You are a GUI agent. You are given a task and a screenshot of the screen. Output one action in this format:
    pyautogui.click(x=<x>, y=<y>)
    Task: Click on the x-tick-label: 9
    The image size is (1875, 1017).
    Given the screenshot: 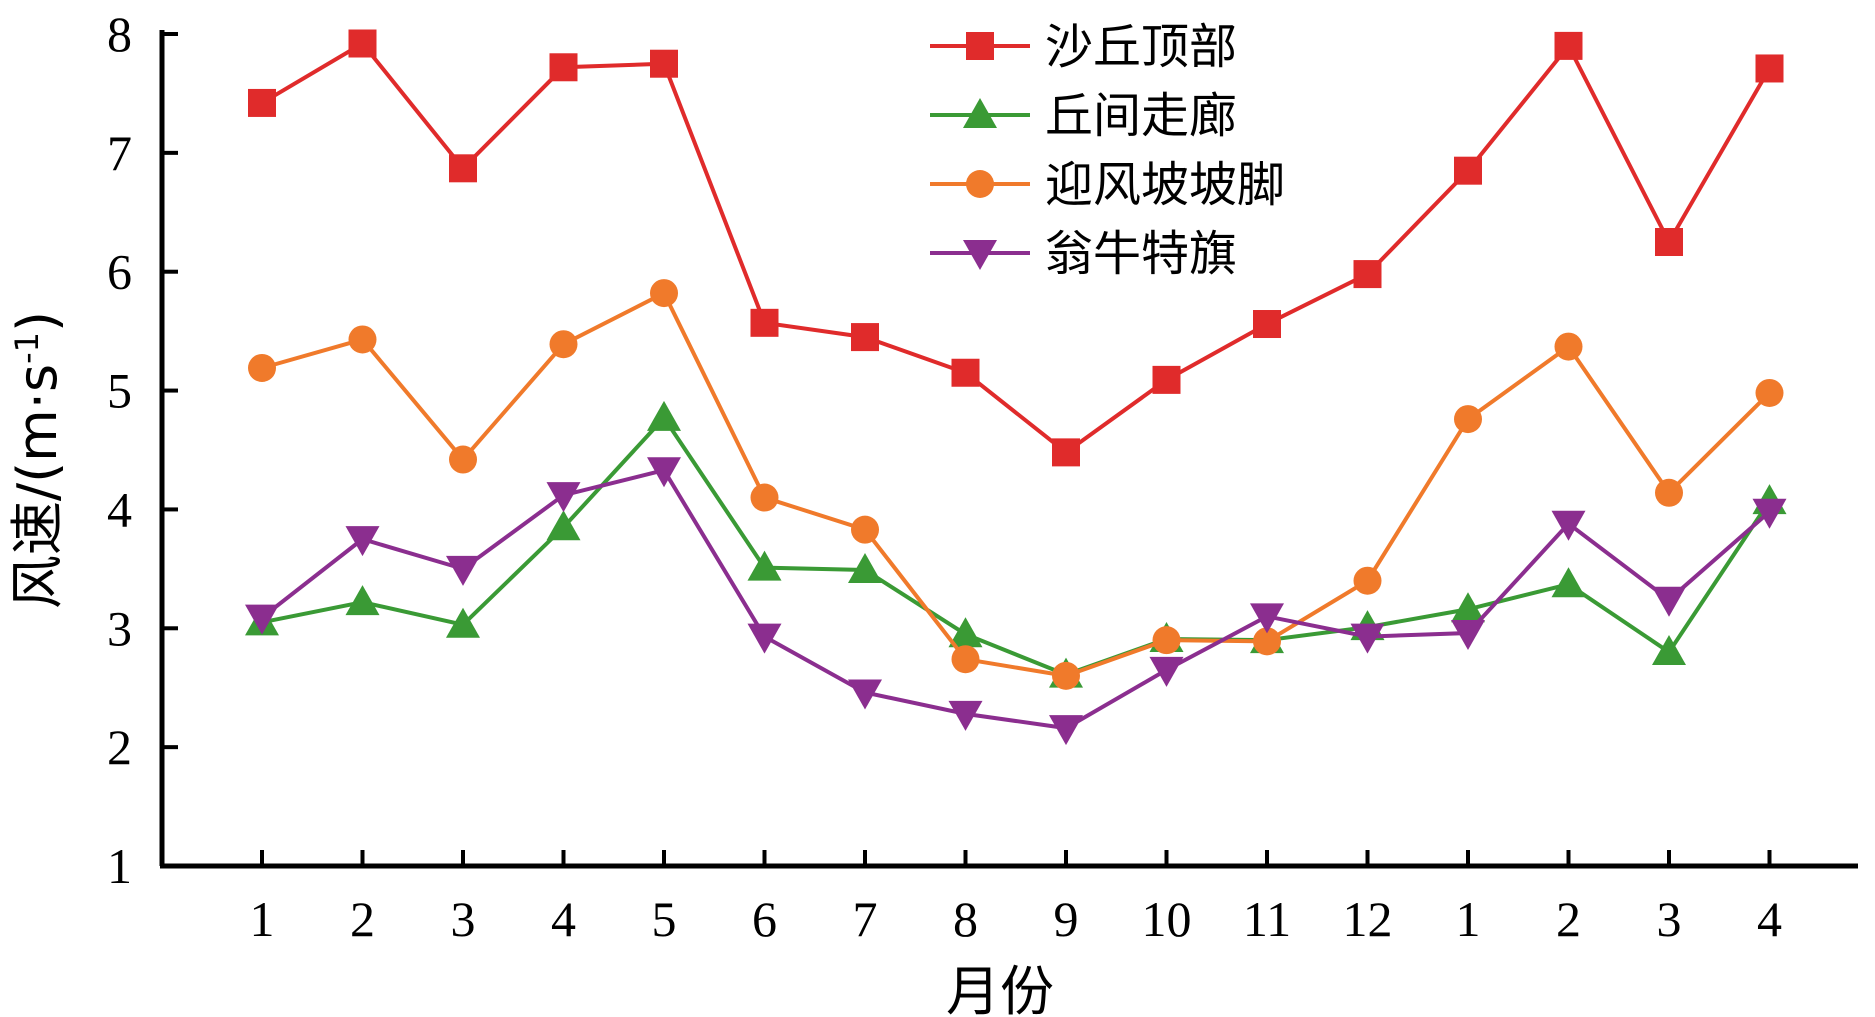 What is the action you would take?
    pyautogui.click(x=1066, y=919)
    